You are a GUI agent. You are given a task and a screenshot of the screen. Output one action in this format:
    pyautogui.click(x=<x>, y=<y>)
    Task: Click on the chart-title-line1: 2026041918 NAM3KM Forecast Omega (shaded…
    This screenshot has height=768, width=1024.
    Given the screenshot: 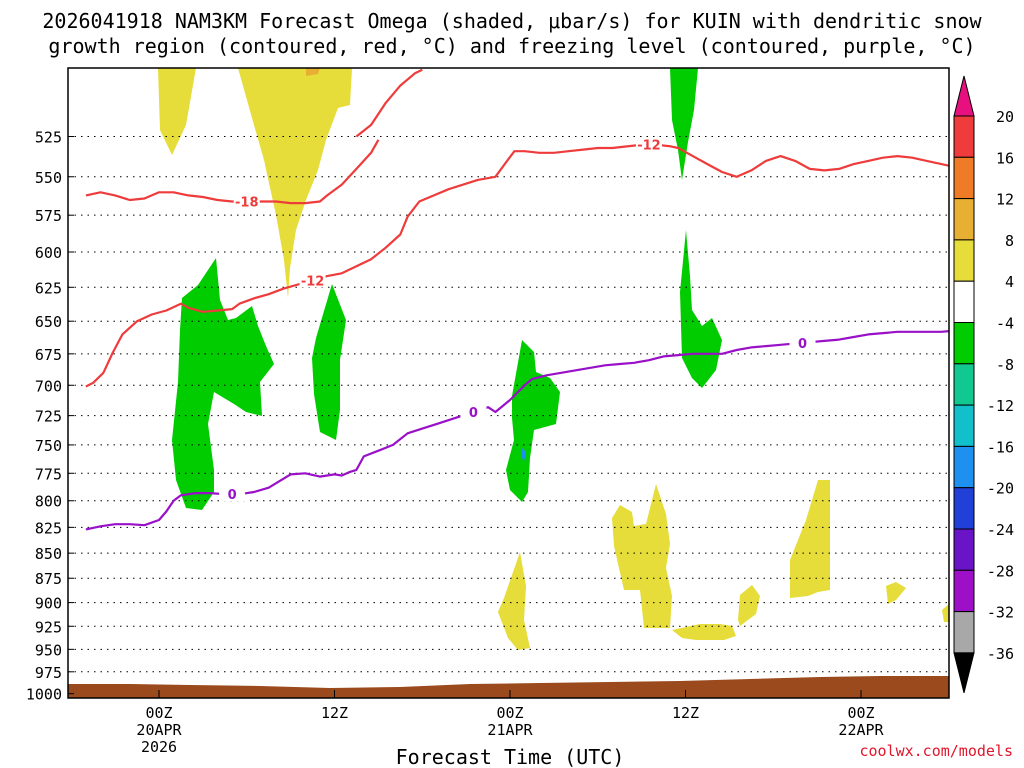 What is the action you would take?
    pyautogui.click(x=512, y=21)
    